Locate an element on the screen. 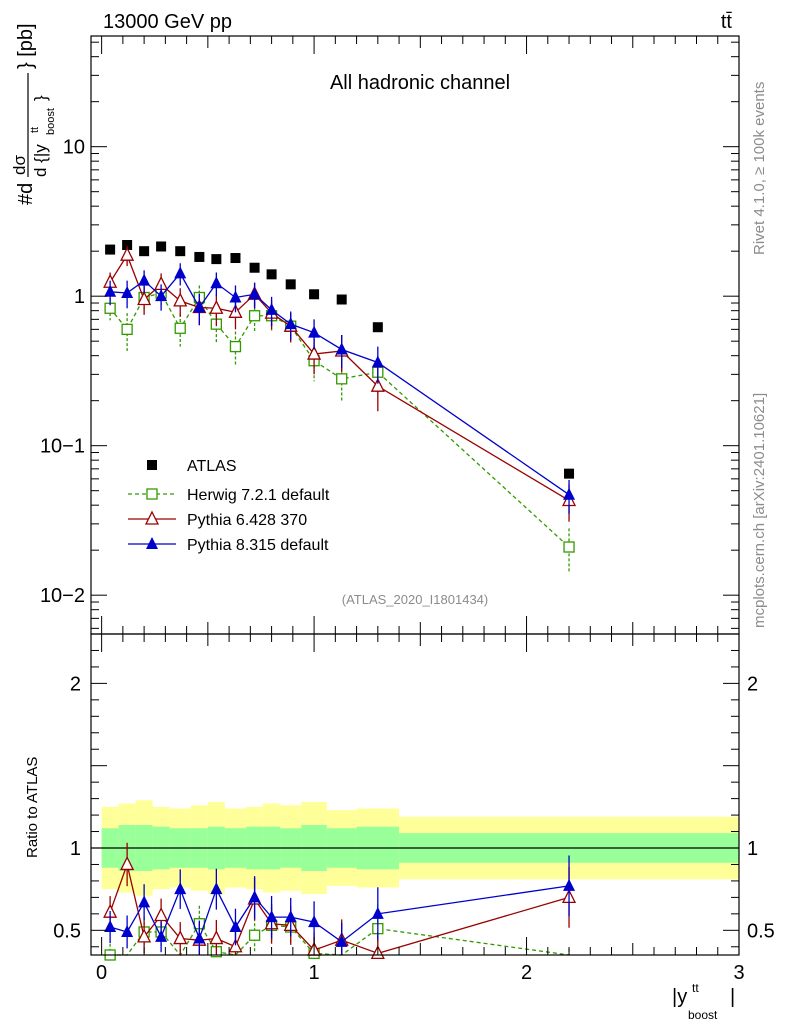  svg-text: #d is located at coordinates (26, 194).